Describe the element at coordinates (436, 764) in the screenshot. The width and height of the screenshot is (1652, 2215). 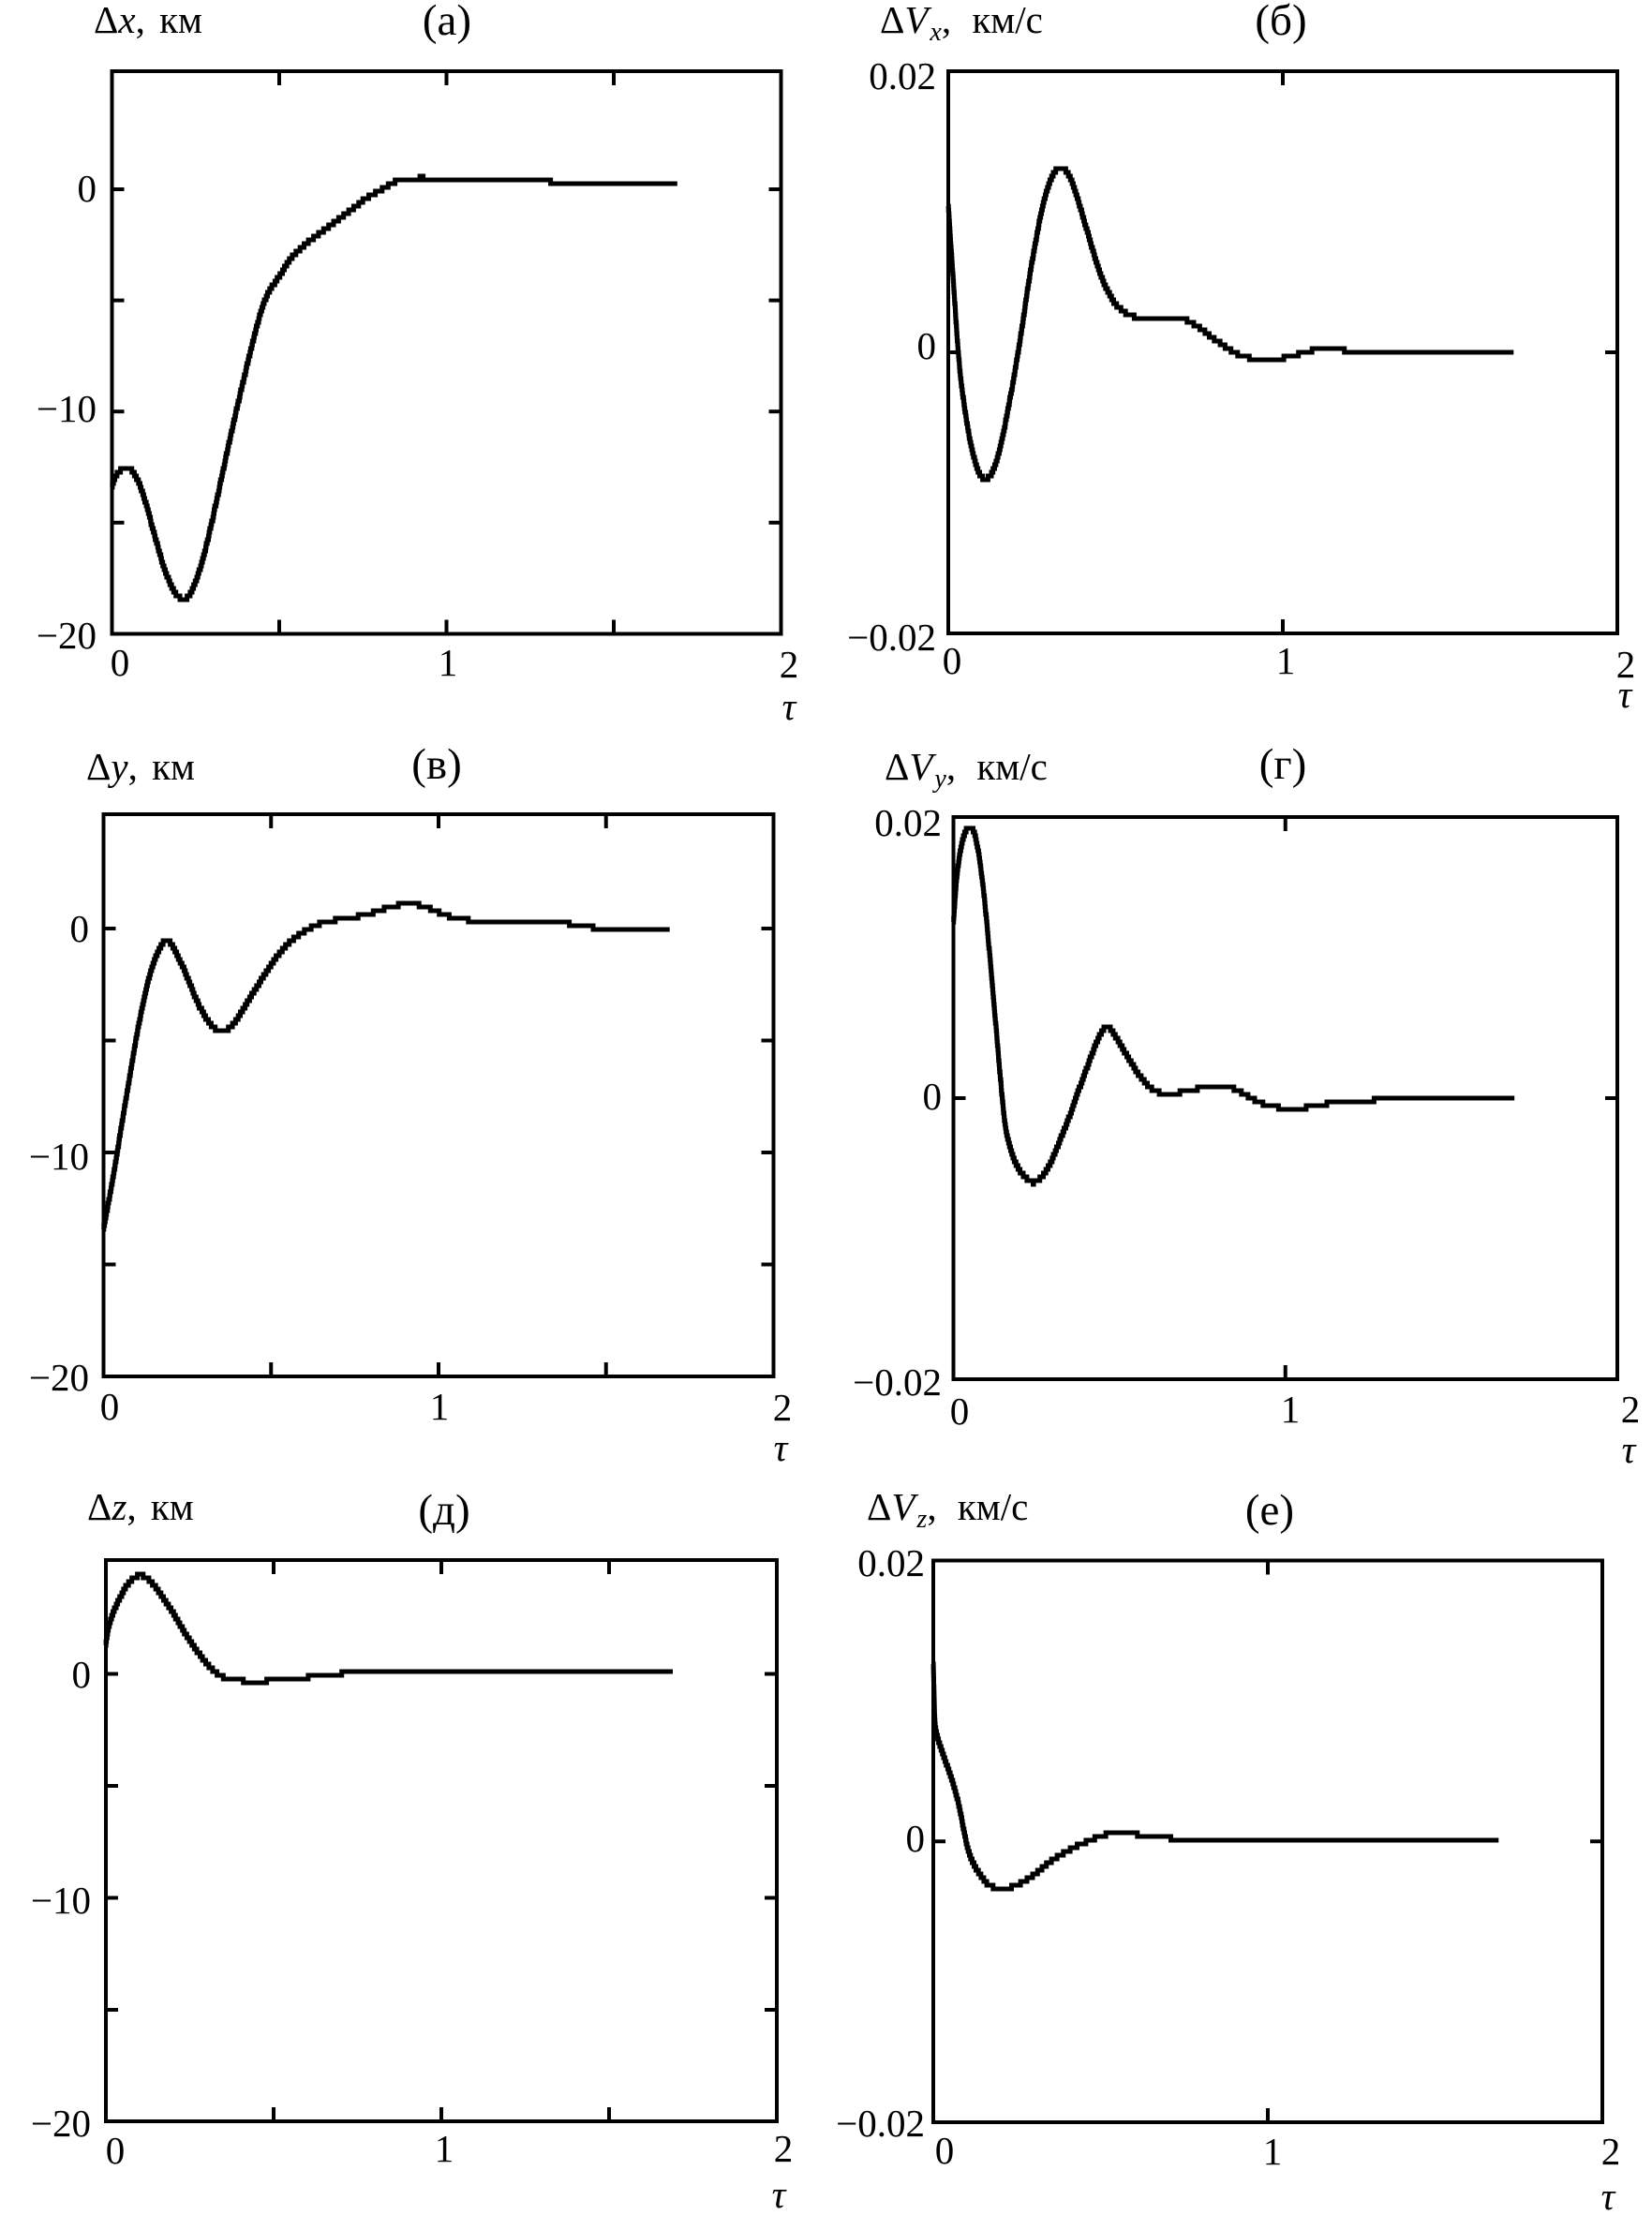
I see `svg-text: (в)` at that location.